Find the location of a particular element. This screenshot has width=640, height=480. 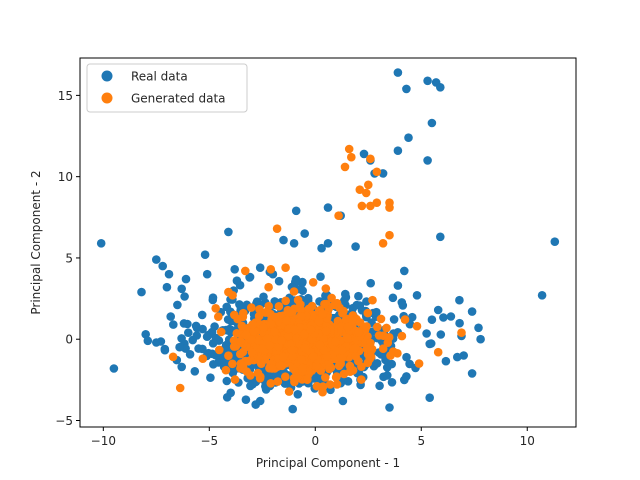

y-axis-label: Principal Component - 2 is located at coordinates (36, 242).